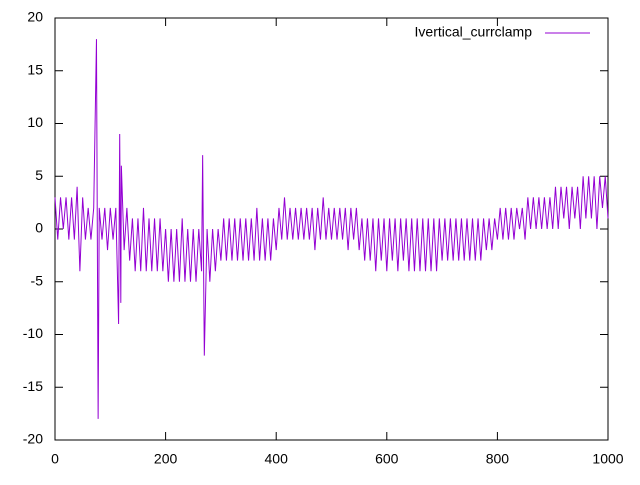 This screenshot has height=485, width=640. I want to click on x-tick-label: 600, so click(387, 459).